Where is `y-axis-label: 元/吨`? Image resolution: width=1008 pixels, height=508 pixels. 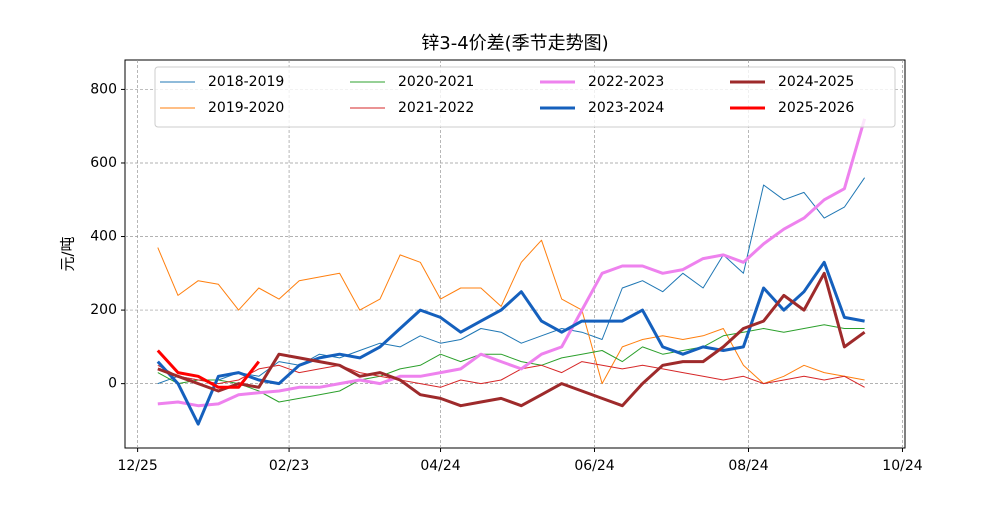 y-axis-label: 元/吨 is located at coordinates (68, 253).